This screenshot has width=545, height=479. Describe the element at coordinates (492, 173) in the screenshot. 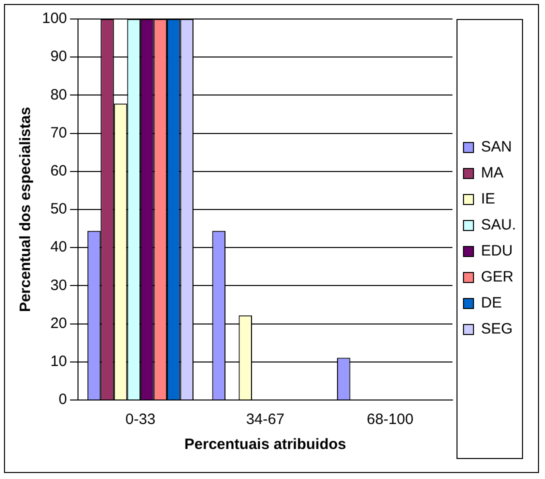

I see `legend-label: MA` at that location.